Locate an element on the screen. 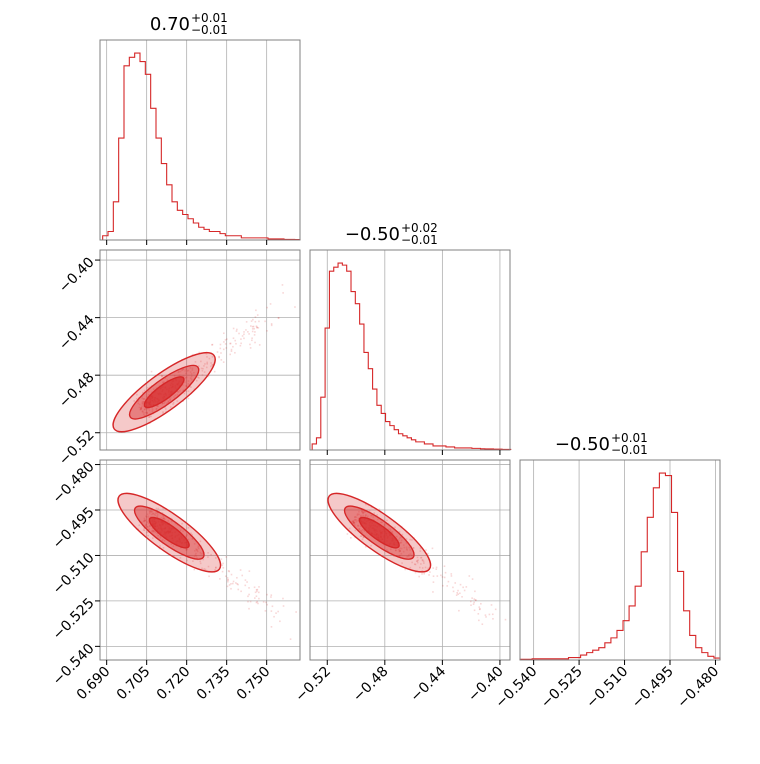 The image size is (760, 764). panel-frame is located at coordinates (620, 560).